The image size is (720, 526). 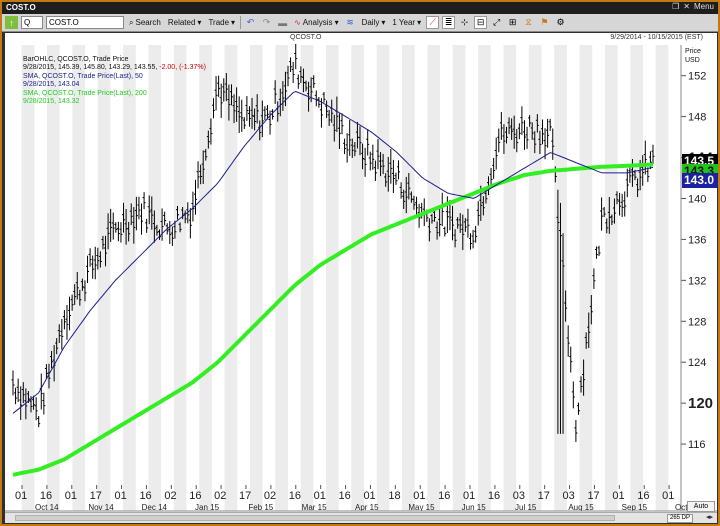 I want to click on collapse-icon: ⧖, so click(x=528, y=22).